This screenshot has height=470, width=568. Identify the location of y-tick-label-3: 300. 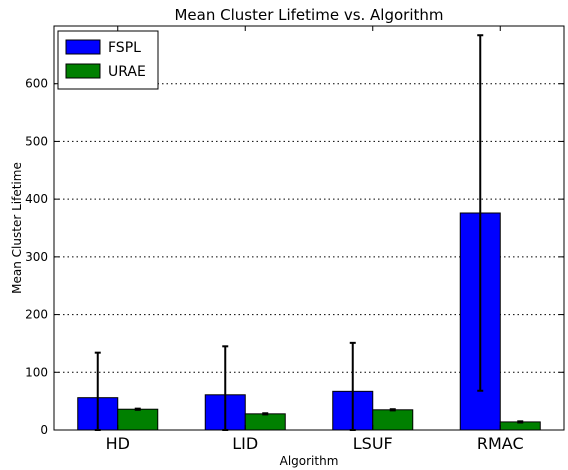
(36, 257).